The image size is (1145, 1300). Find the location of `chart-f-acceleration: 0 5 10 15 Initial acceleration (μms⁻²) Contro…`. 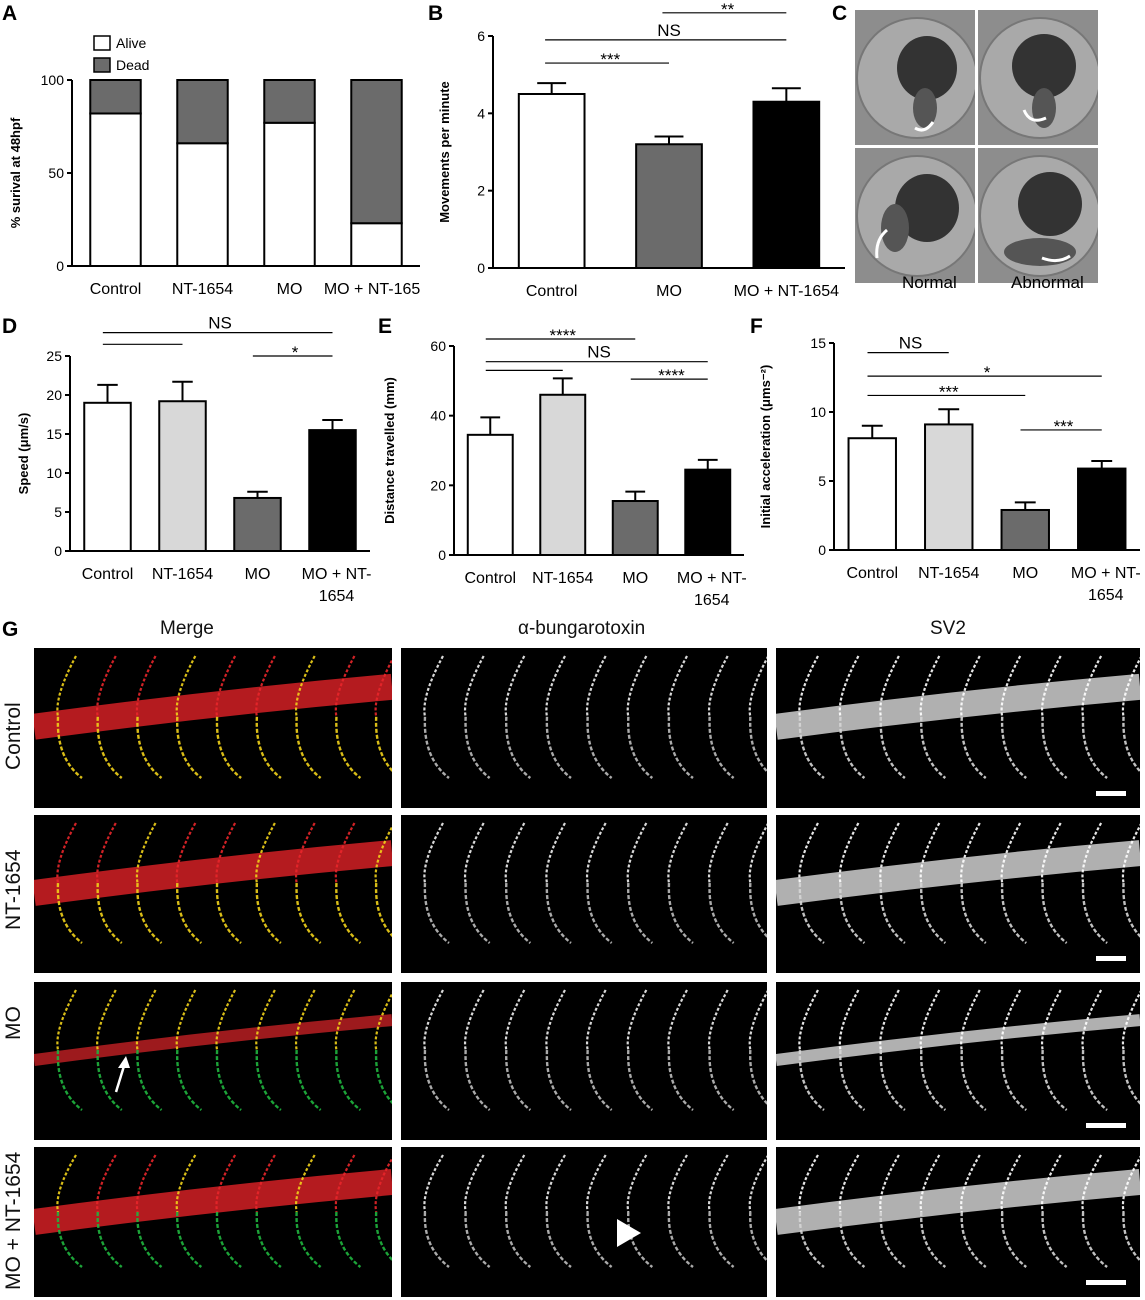

chart-f-acceleration: 0 5 10 15 Initial acceleration (μms⁻²) Contro… is located at coordinates (949, 469).